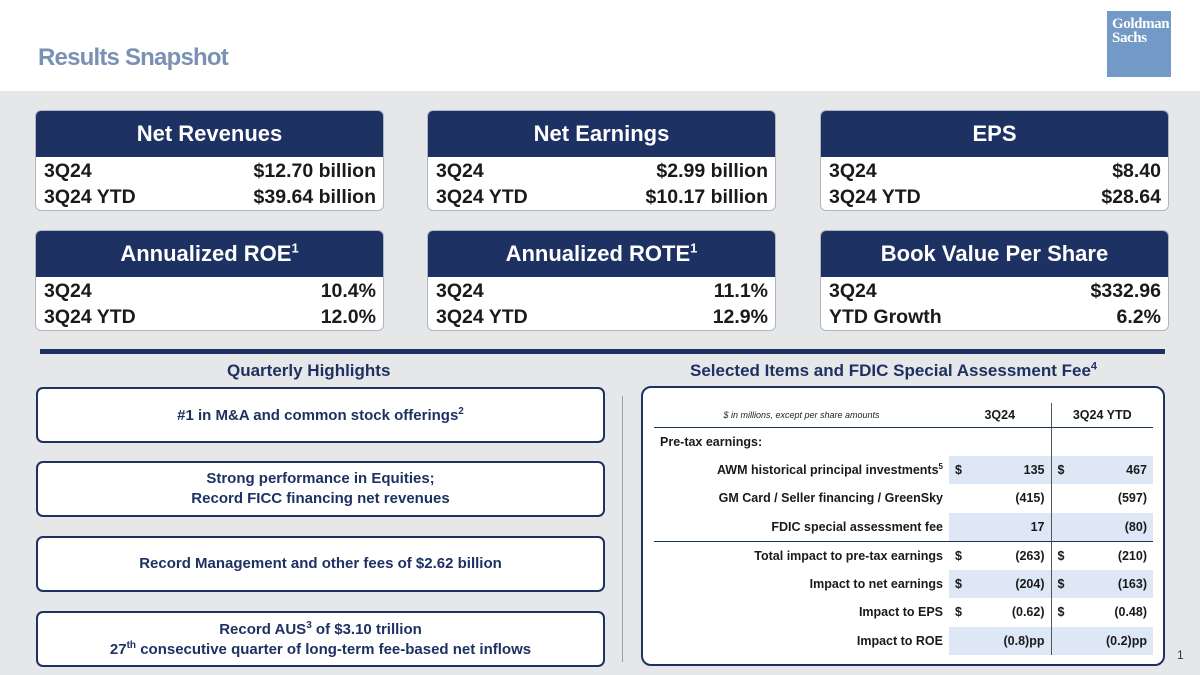  I want to click on kpi-title: Book Value Per Share, so click(994, 254).